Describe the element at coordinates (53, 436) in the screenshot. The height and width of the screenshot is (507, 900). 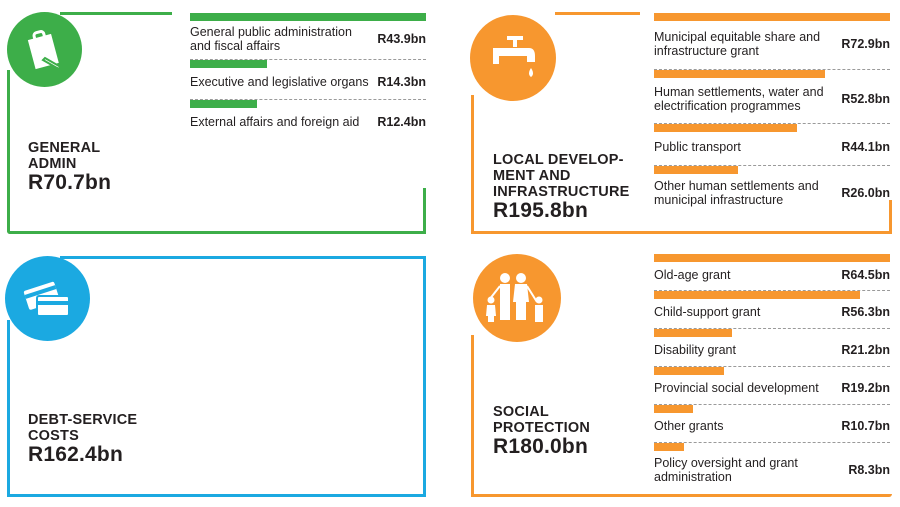
I see `title-line: COSTS` at that location.